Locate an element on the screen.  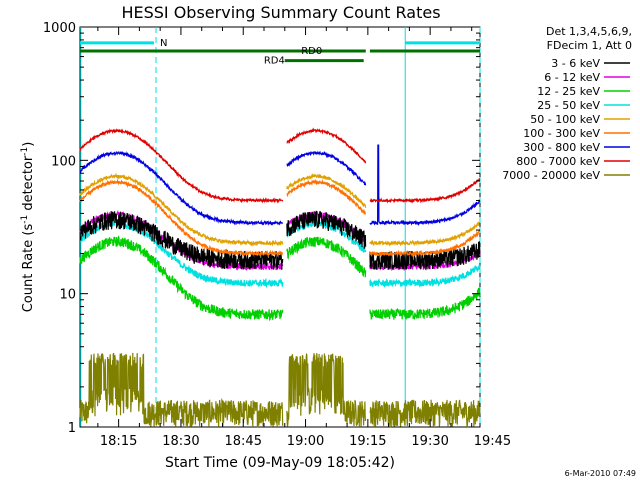
legend-label: 800 - 7000 keV is located at coordinates (558, 161).